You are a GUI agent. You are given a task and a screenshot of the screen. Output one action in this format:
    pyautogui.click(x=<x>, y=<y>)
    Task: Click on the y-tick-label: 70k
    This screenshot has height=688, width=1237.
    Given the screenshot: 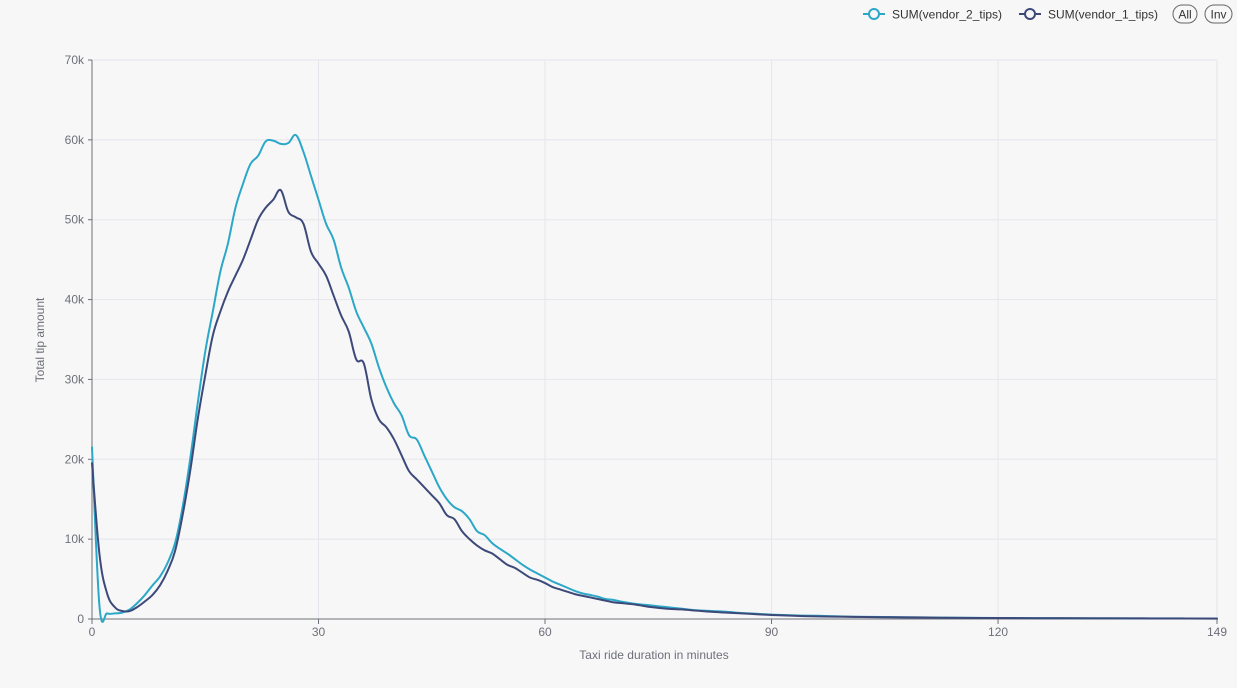 What is the action you would take?
    pyautogui.click(x=75, y=60)
    